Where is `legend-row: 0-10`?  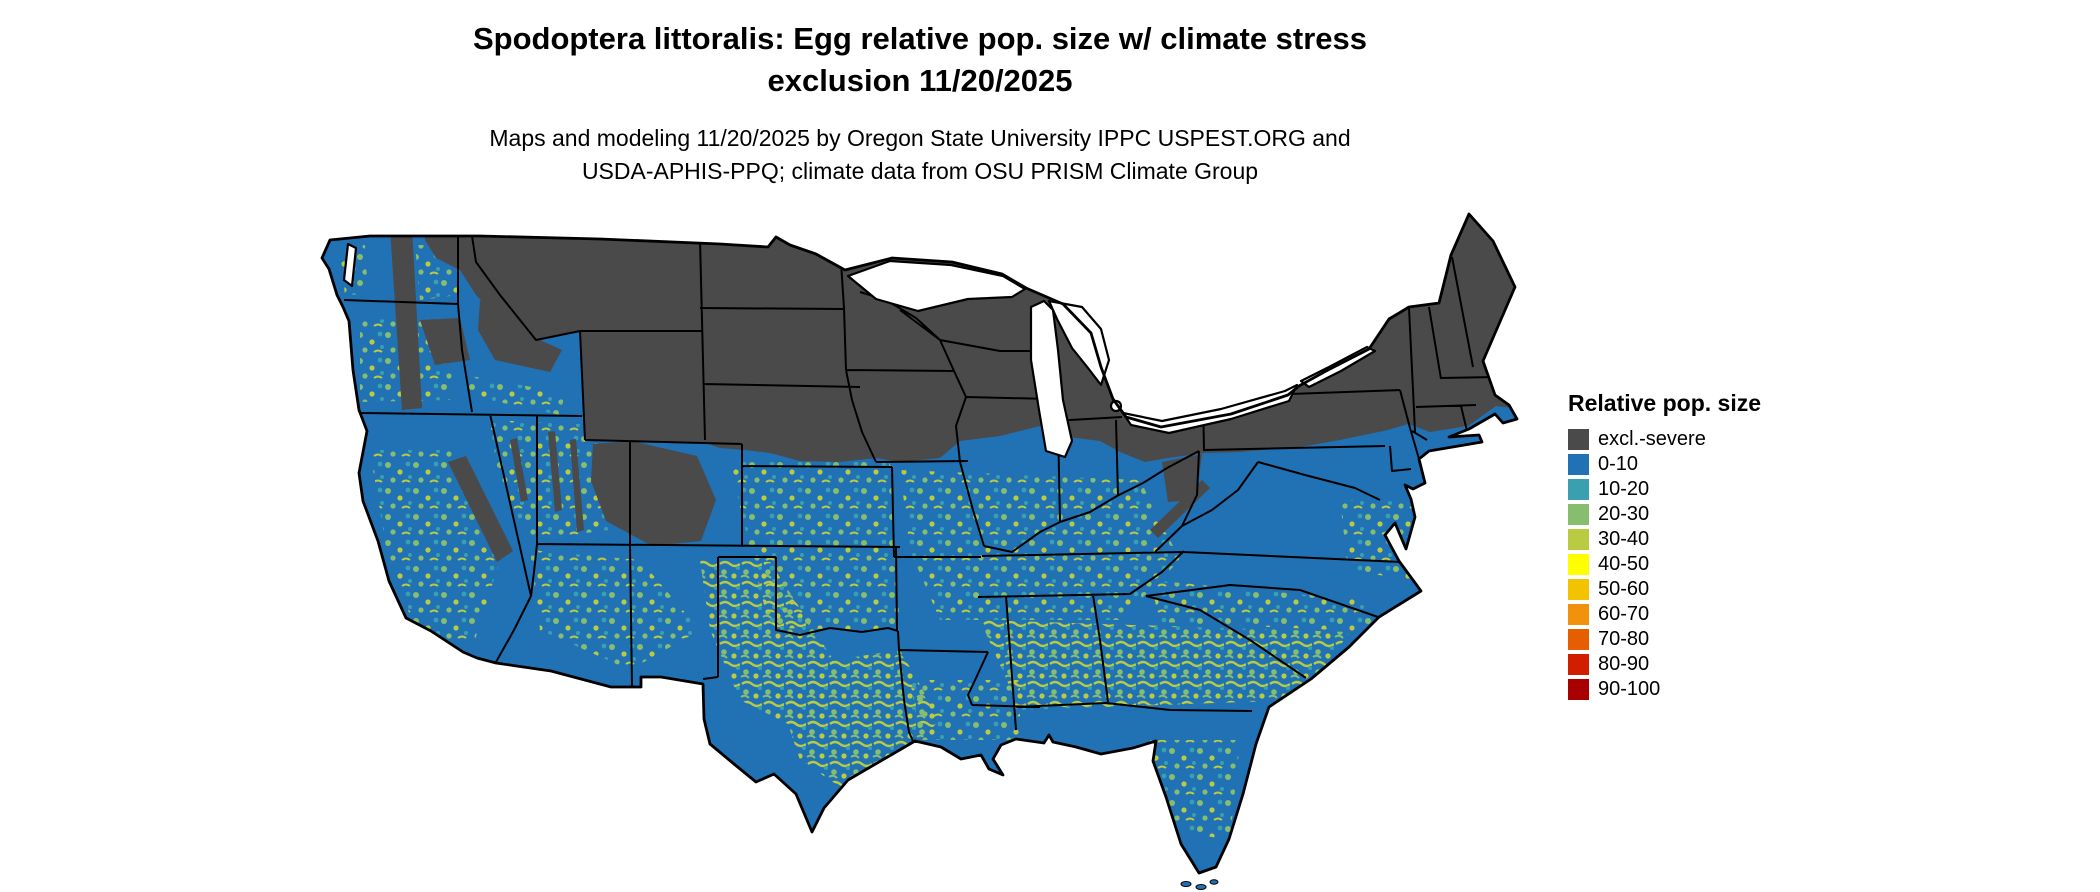
legend-row: 0-10 is located at coordinates (1698, 464).